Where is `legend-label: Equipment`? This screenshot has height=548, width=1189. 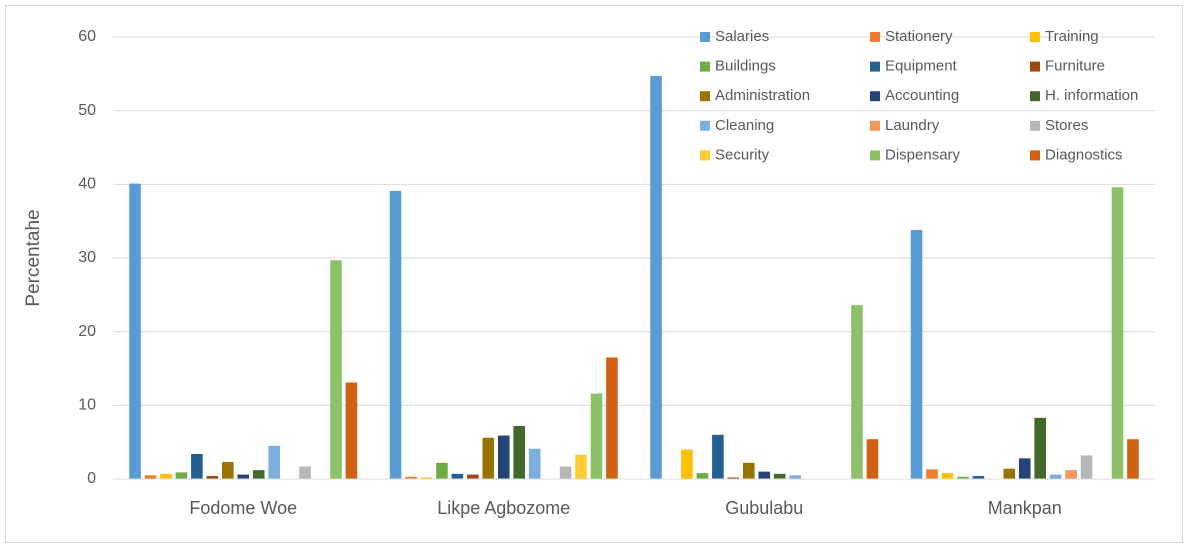 legend-label: Equipment is located at coordinates (921, 66).